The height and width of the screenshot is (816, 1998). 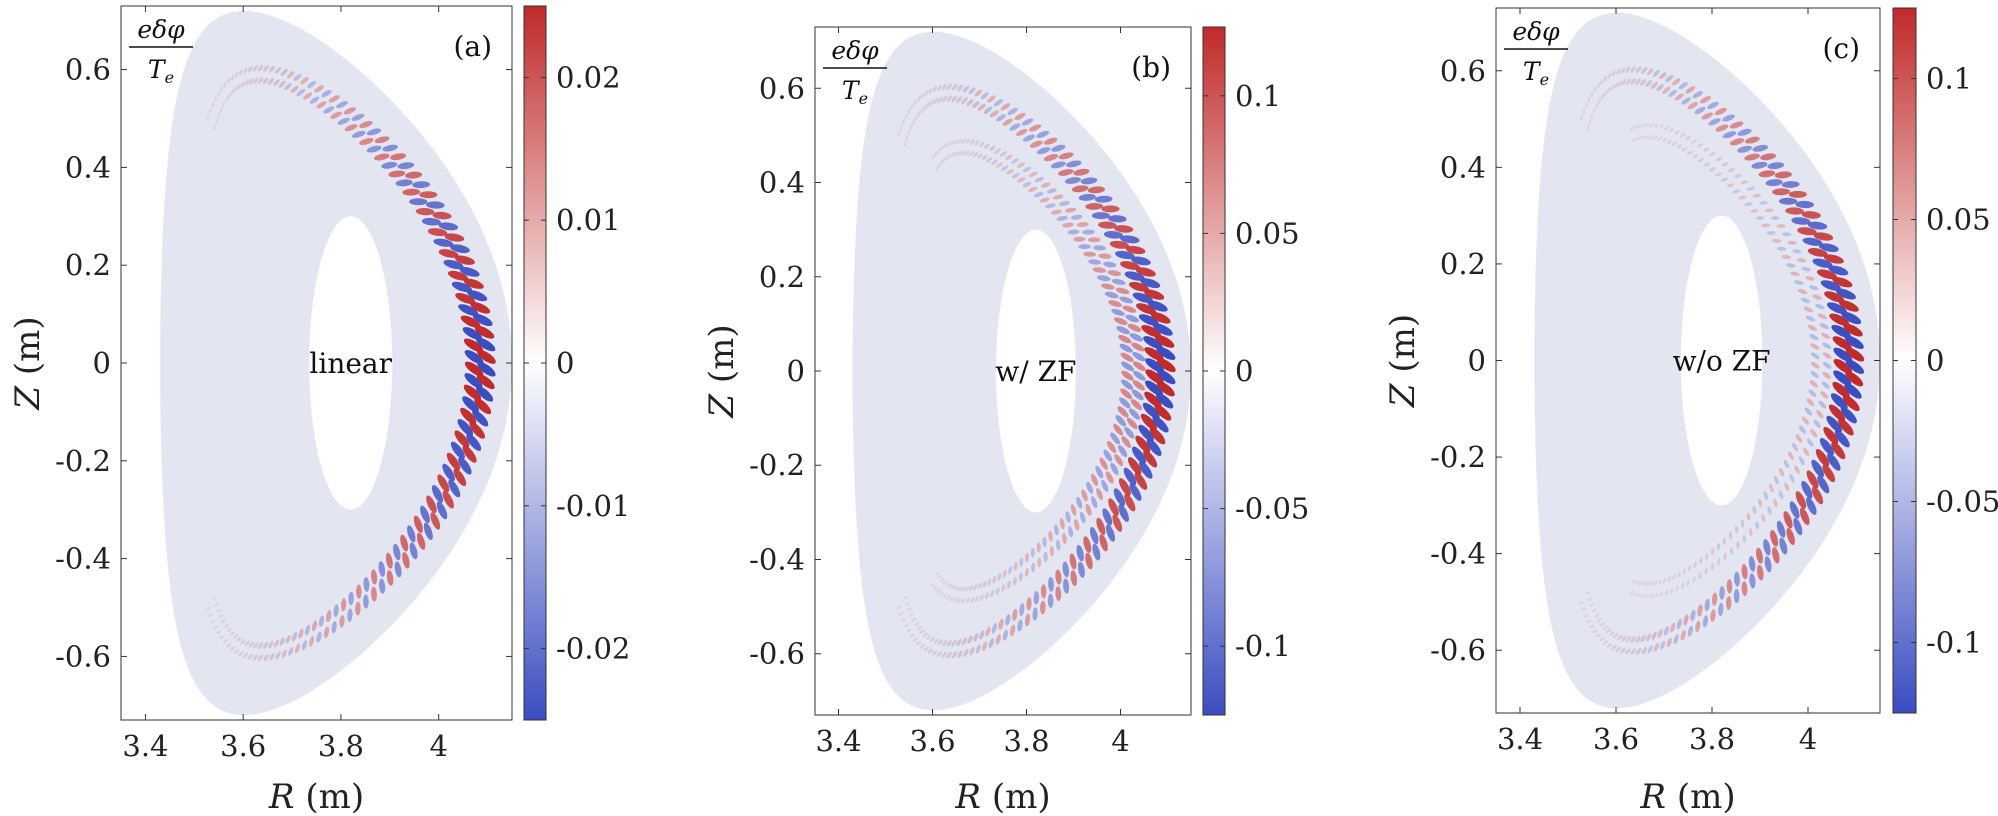 I want to click on quantity-numerator: eδφ, so click(x=855, y=50).